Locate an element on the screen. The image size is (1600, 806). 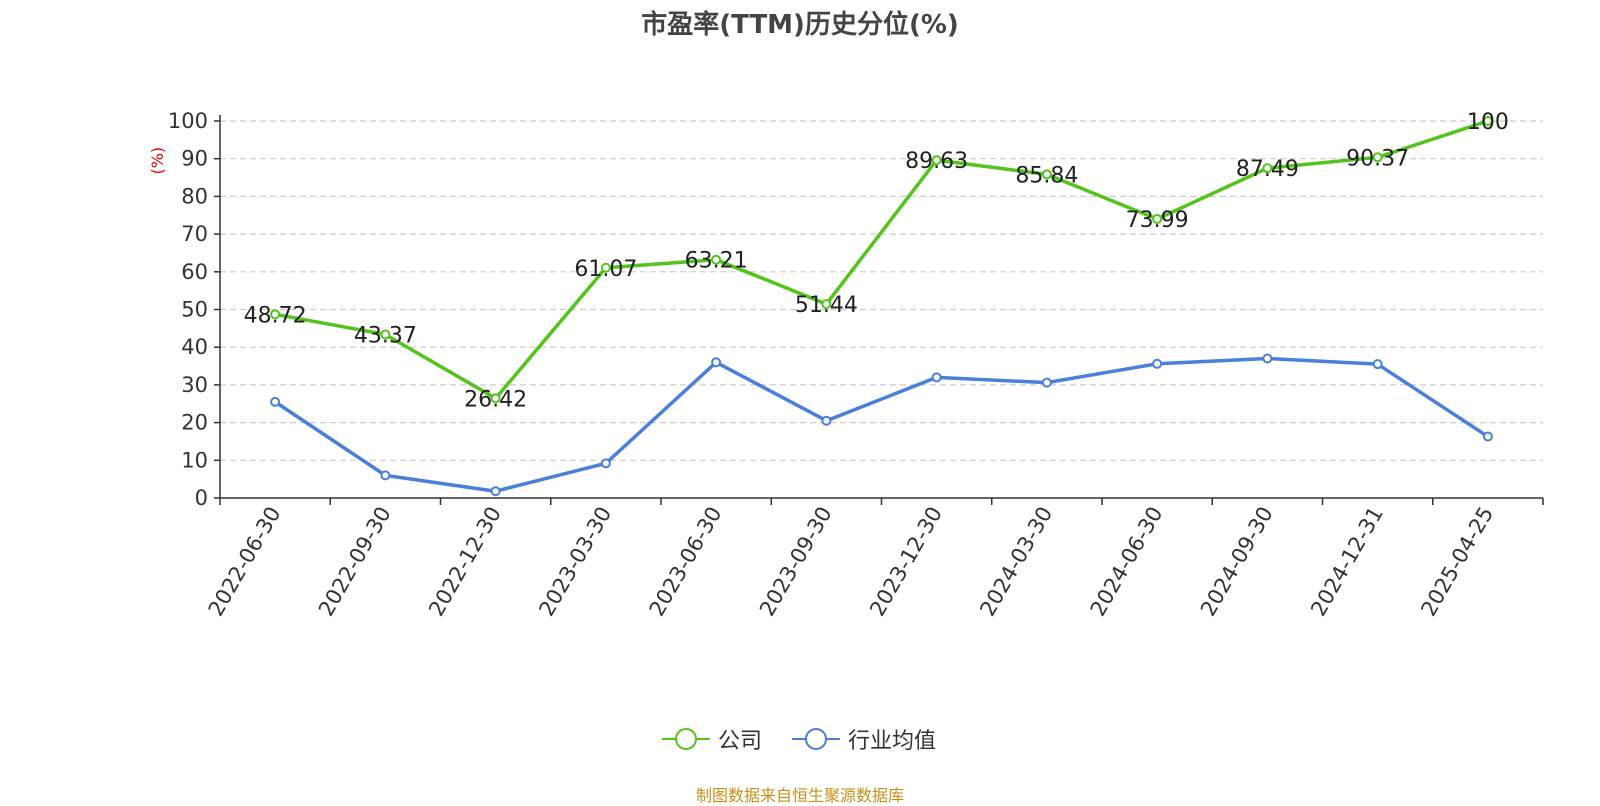
x-tick-label: 2024-12-31 is located at coordinates (1347, 562).